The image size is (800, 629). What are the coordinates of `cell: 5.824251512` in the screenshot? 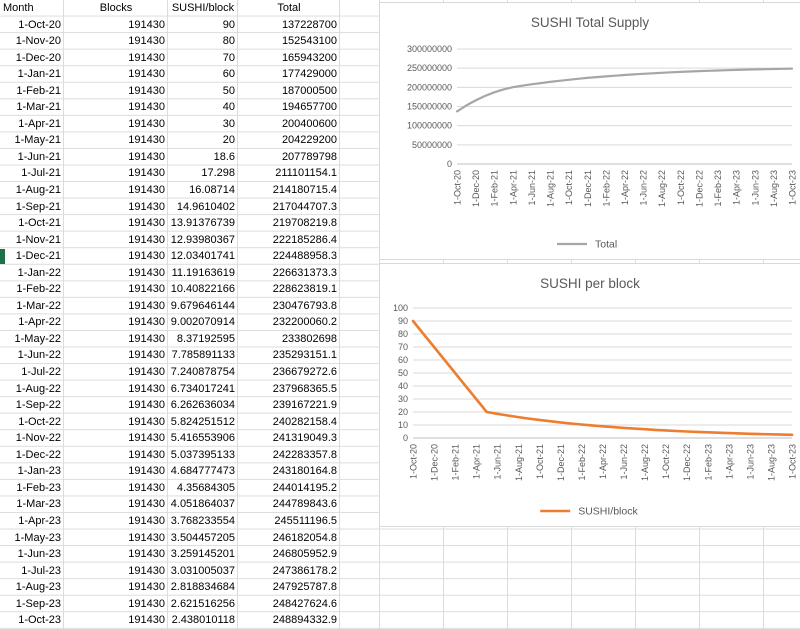 It's located at (202, 421).